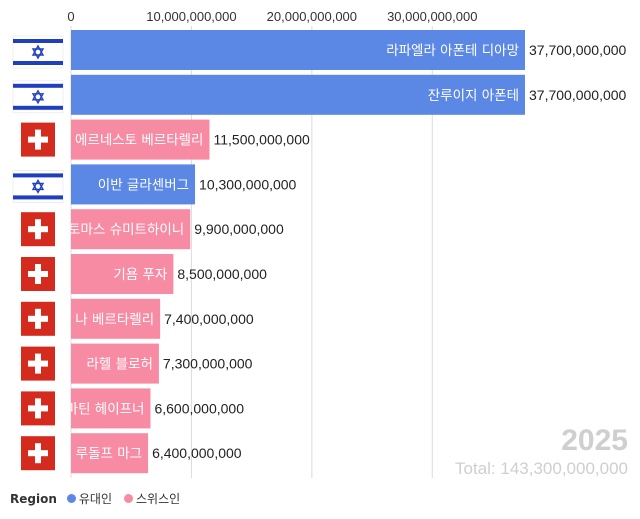 This screenshot has height=519, width=640. Describe the element at coordinates (105, 409) in the screenshot. I see `bar-category-label: 마틴 헤이프너` at that location.